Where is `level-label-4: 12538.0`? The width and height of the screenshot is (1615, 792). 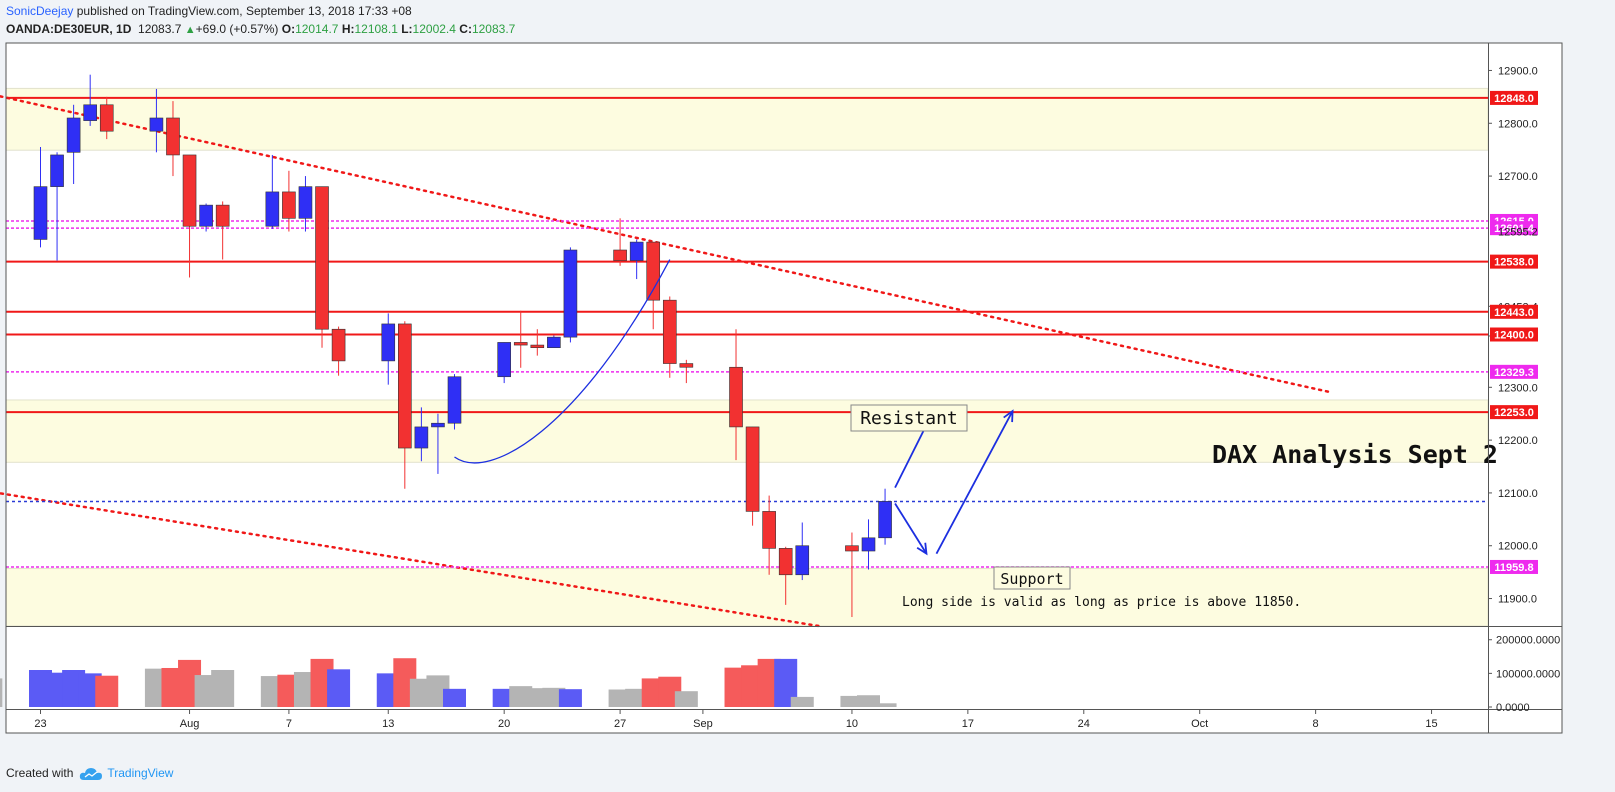
level-label-4: 12538.0 is located at coordinates (1514, 263).